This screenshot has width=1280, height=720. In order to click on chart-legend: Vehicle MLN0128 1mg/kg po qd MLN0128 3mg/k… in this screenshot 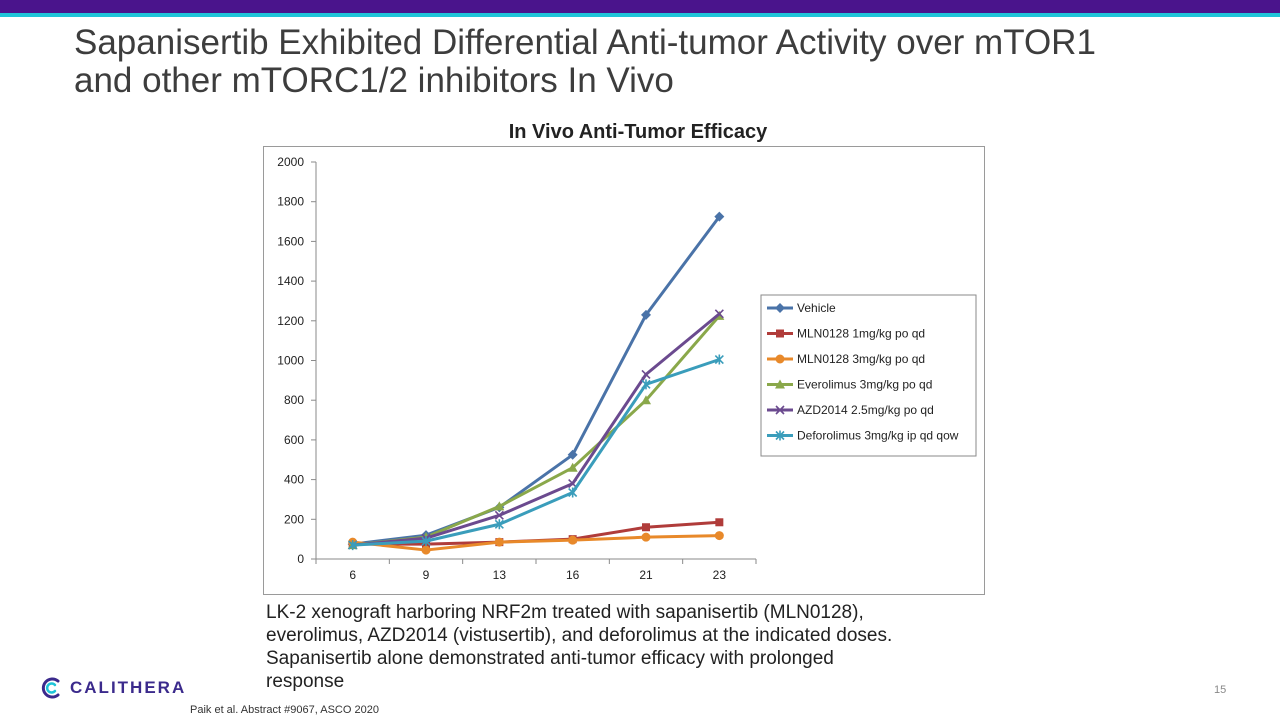, I will do `click(868, 375)`.